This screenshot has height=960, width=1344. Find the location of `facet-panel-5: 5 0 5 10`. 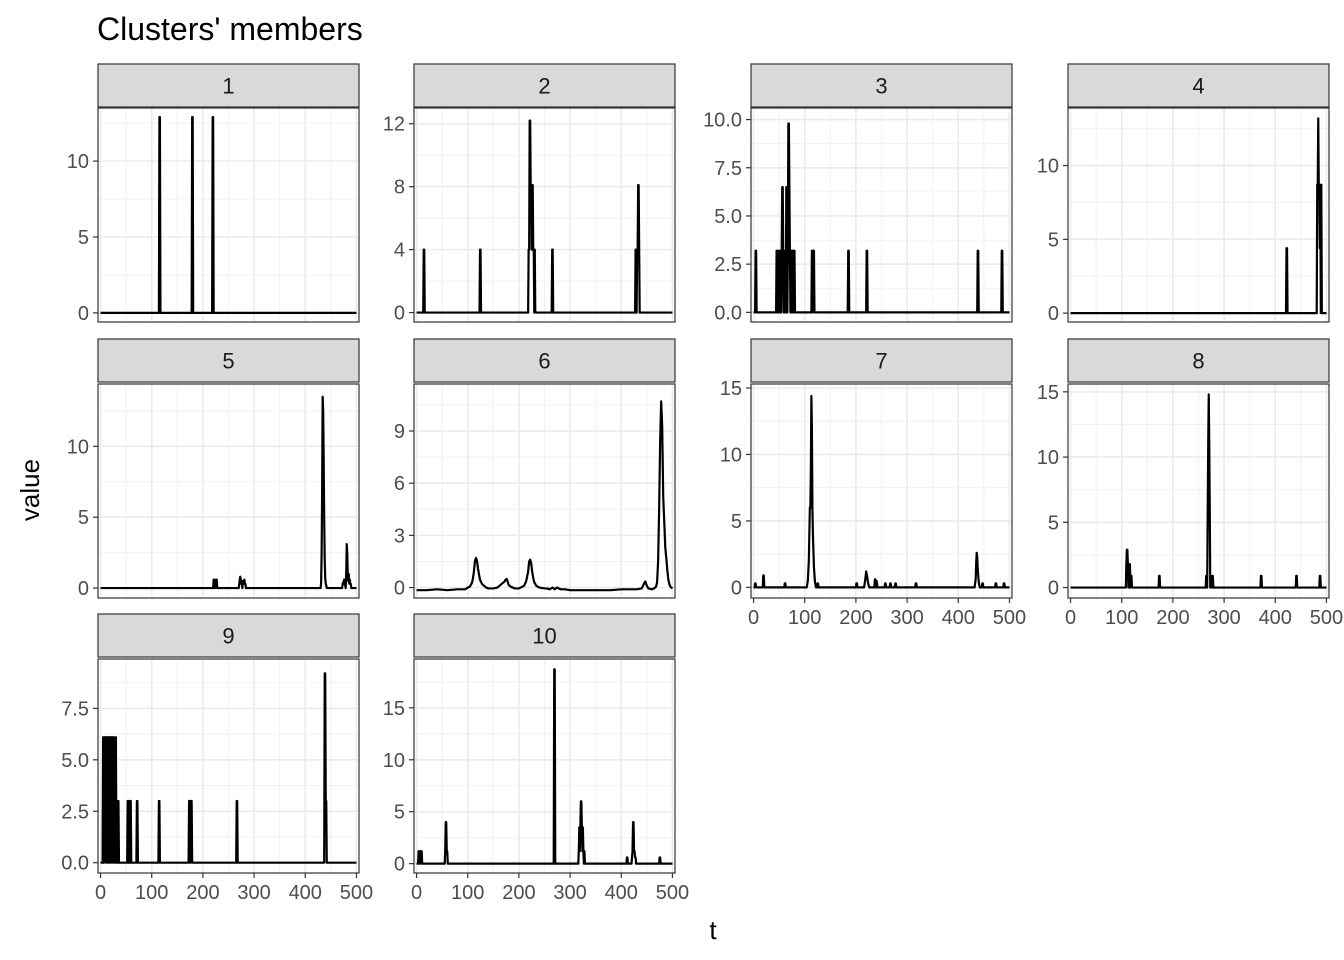

facet-panel-5: 5 0 5 10 is located at coordinates (213, 469).